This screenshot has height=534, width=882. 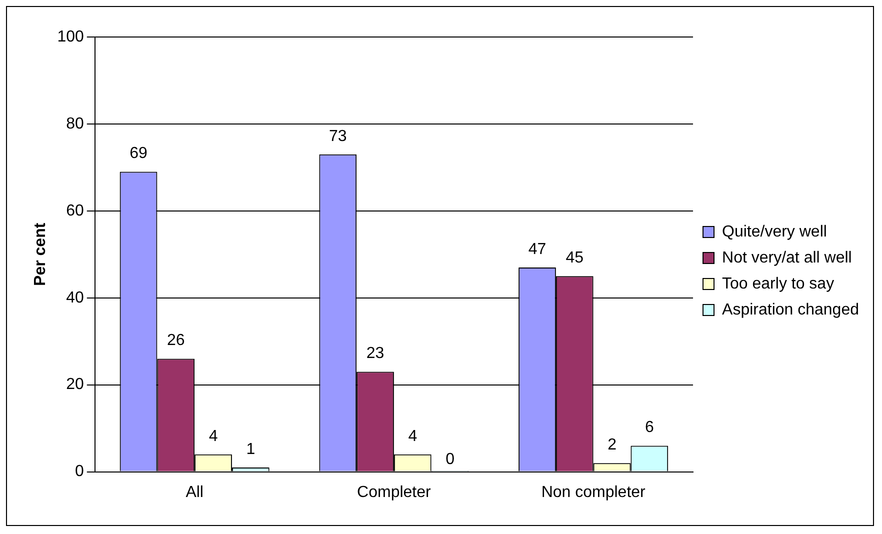 I want to click on data-label: 1, so click(x=251, y=449).